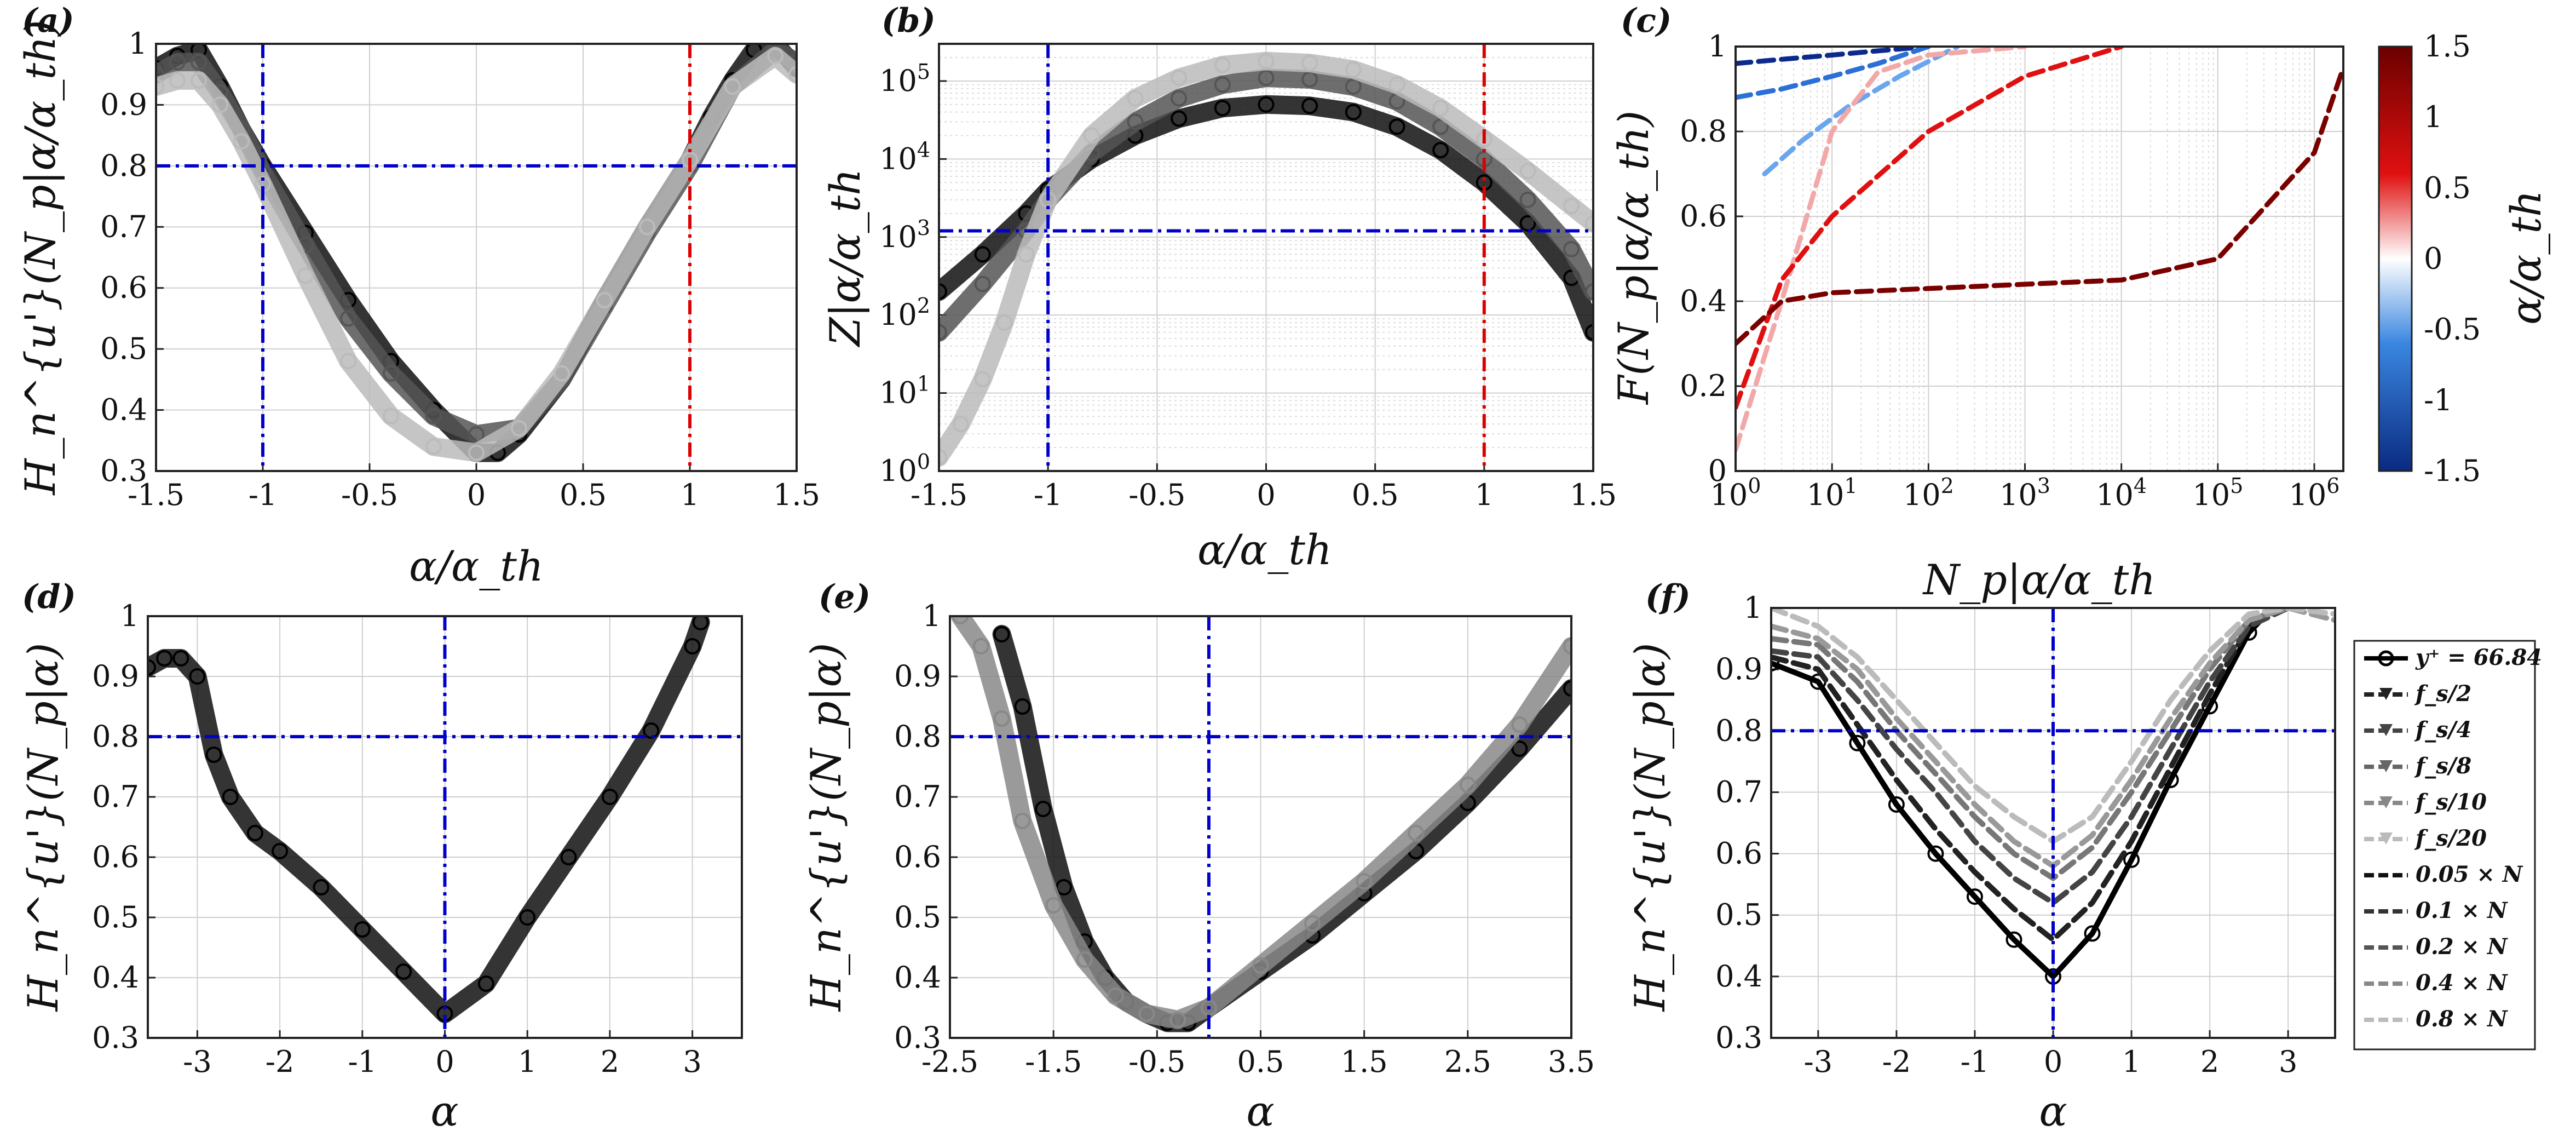 The image size is (2576, 1131). I want to click on panel-a-xtick-label: -1, so click(263, 495).